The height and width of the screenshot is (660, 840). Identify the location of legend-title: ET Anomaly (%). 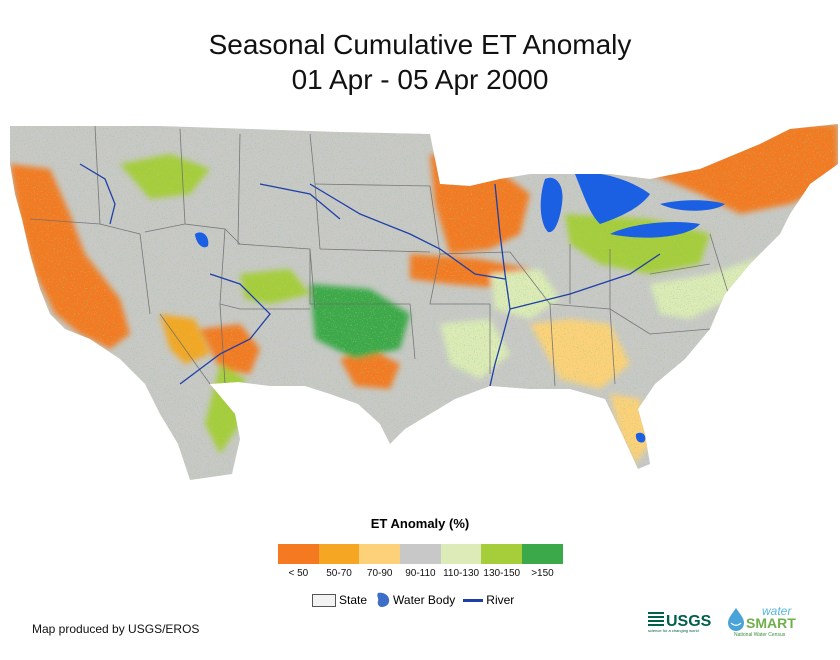
(420, 523).